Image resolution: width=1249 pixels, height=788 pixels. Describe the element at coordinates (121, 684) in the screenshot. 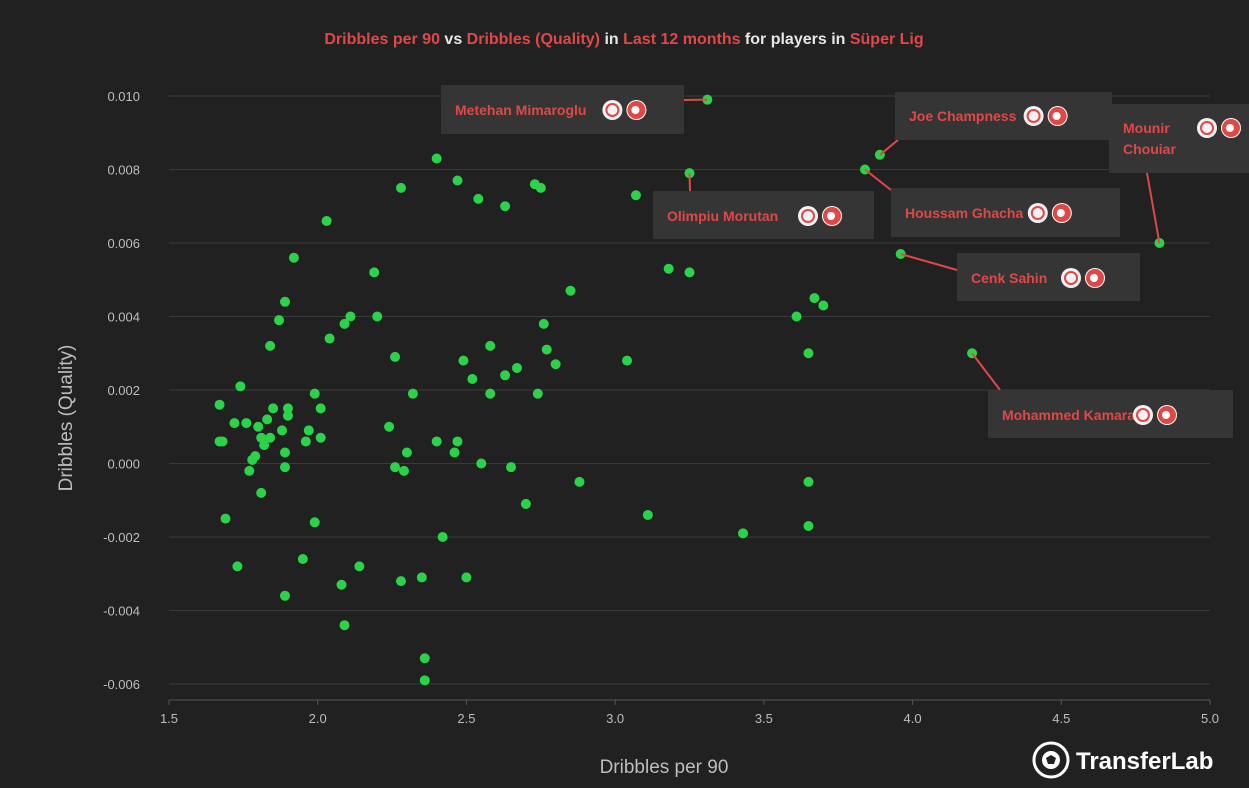

I see `y-tick-label: -0.006` at that location.